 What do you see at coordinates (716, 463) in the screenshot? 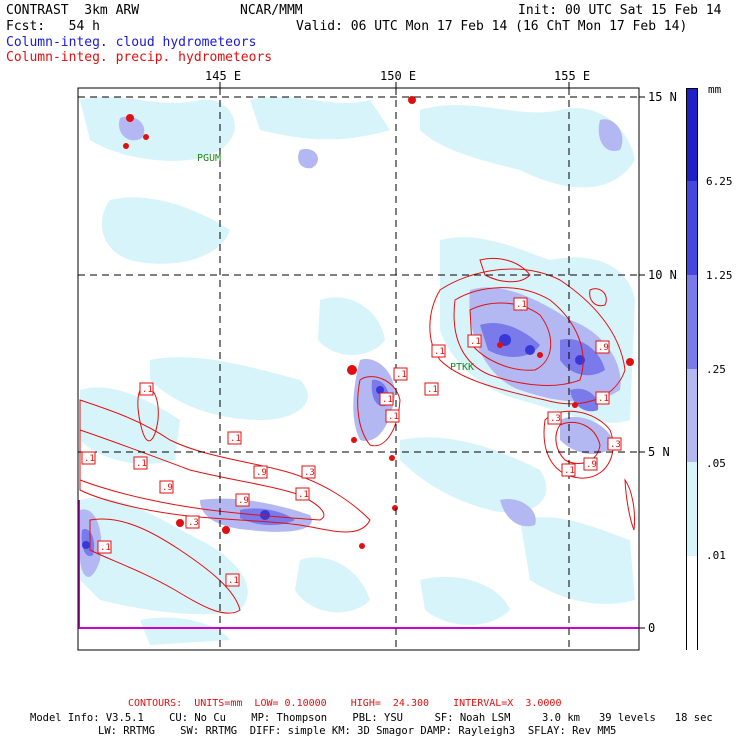
I see `colorbar-label-.05: .05` at bounding box center [716, 463].